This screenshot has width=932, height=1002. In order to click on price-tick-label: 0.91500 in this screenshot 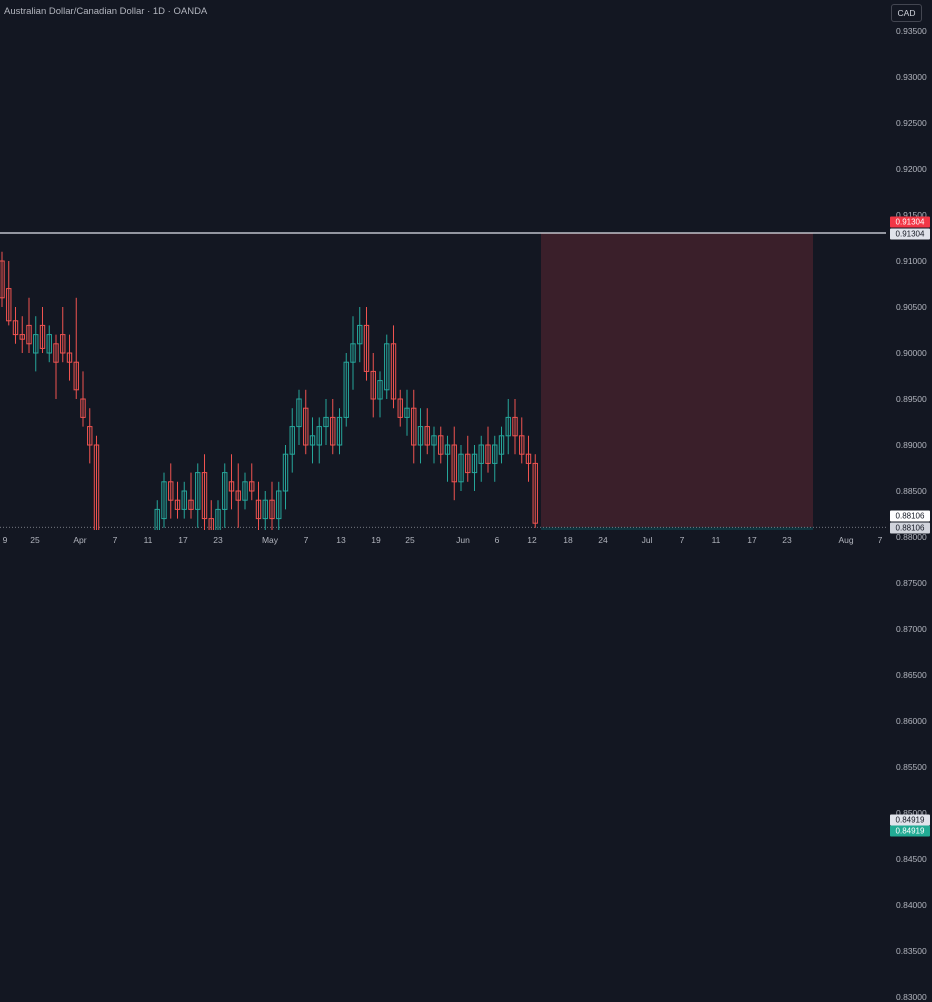, I will do `click(911, 215)`.